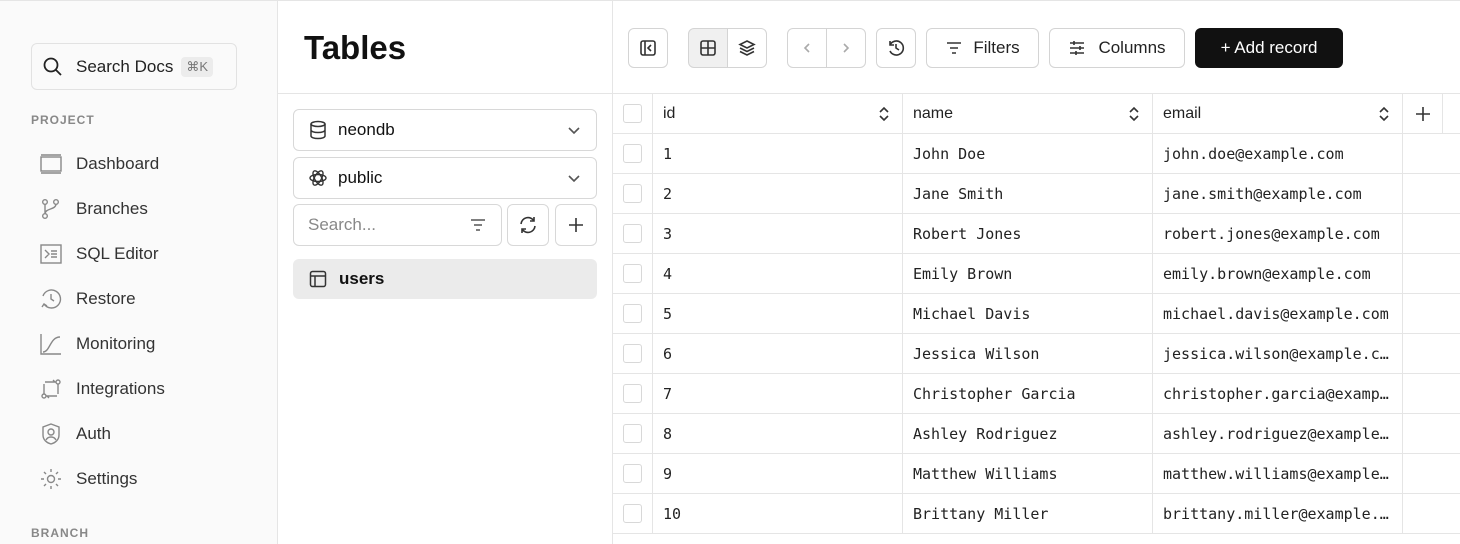  What do you see at coordinates (778, 233) in the screenshot?
I see `cell-id: 3` at bounding box center [778, 233].